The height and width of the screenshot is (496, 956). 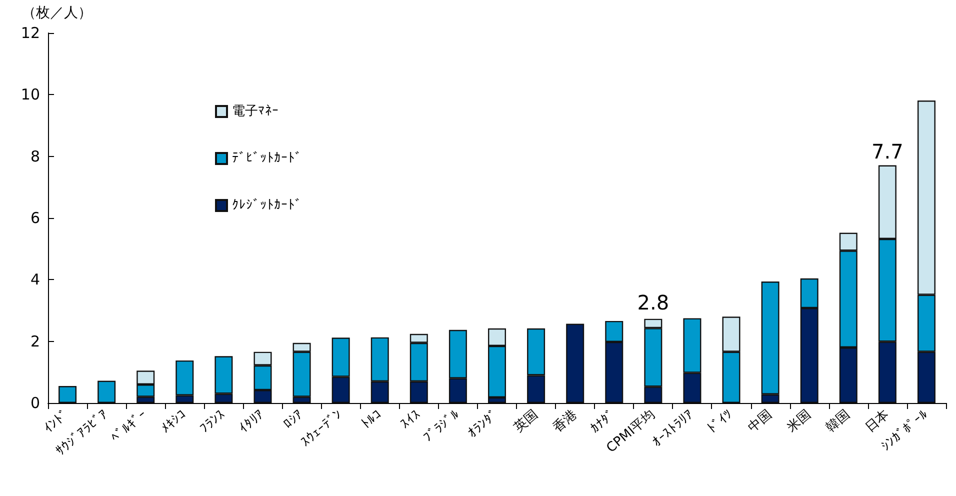 I want to click on y-tick-label: 4, so click(x=35, y=279).